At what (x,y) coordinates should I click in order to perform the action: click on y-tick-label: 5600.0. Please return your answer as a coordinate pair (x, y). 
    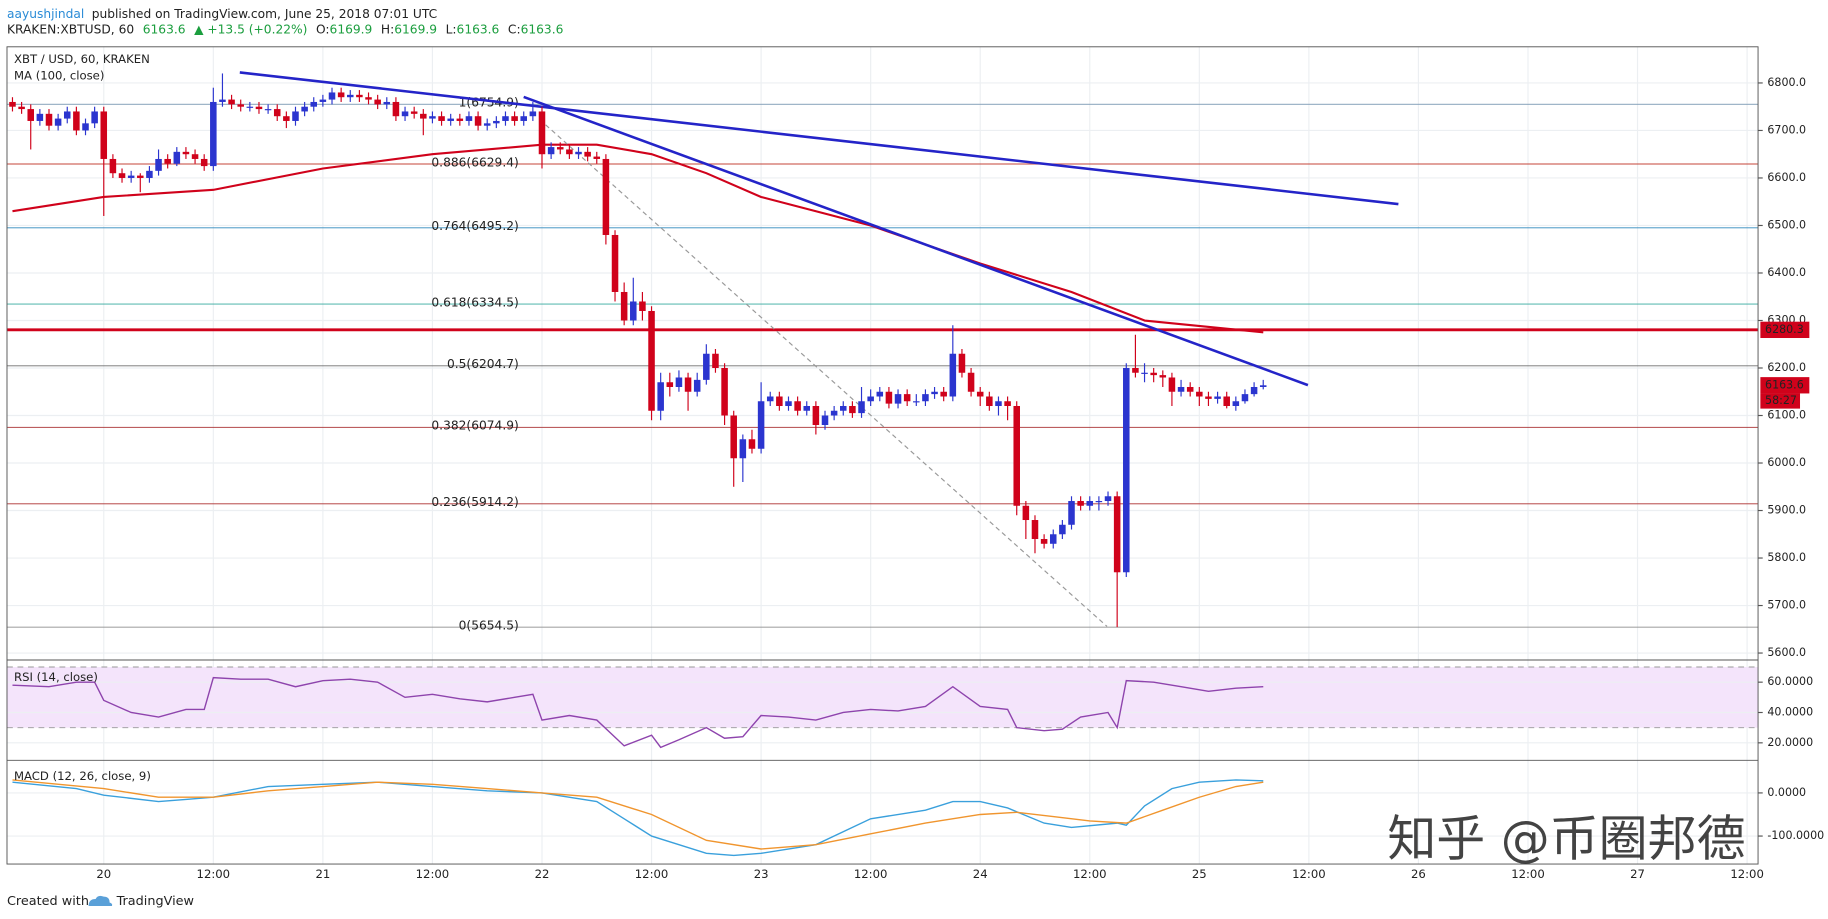
    Looking at the image, I should click on (1786, 652).